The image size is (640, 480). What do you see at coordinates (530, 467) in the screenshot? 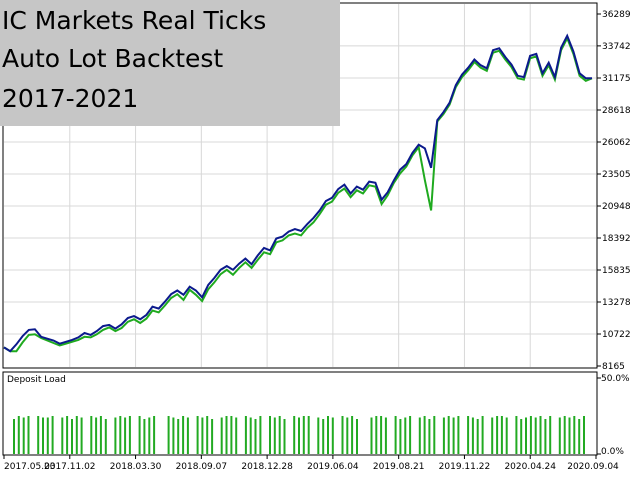
I see `x-tick-label: 2020.04.24` at bounding box center [530, 467].